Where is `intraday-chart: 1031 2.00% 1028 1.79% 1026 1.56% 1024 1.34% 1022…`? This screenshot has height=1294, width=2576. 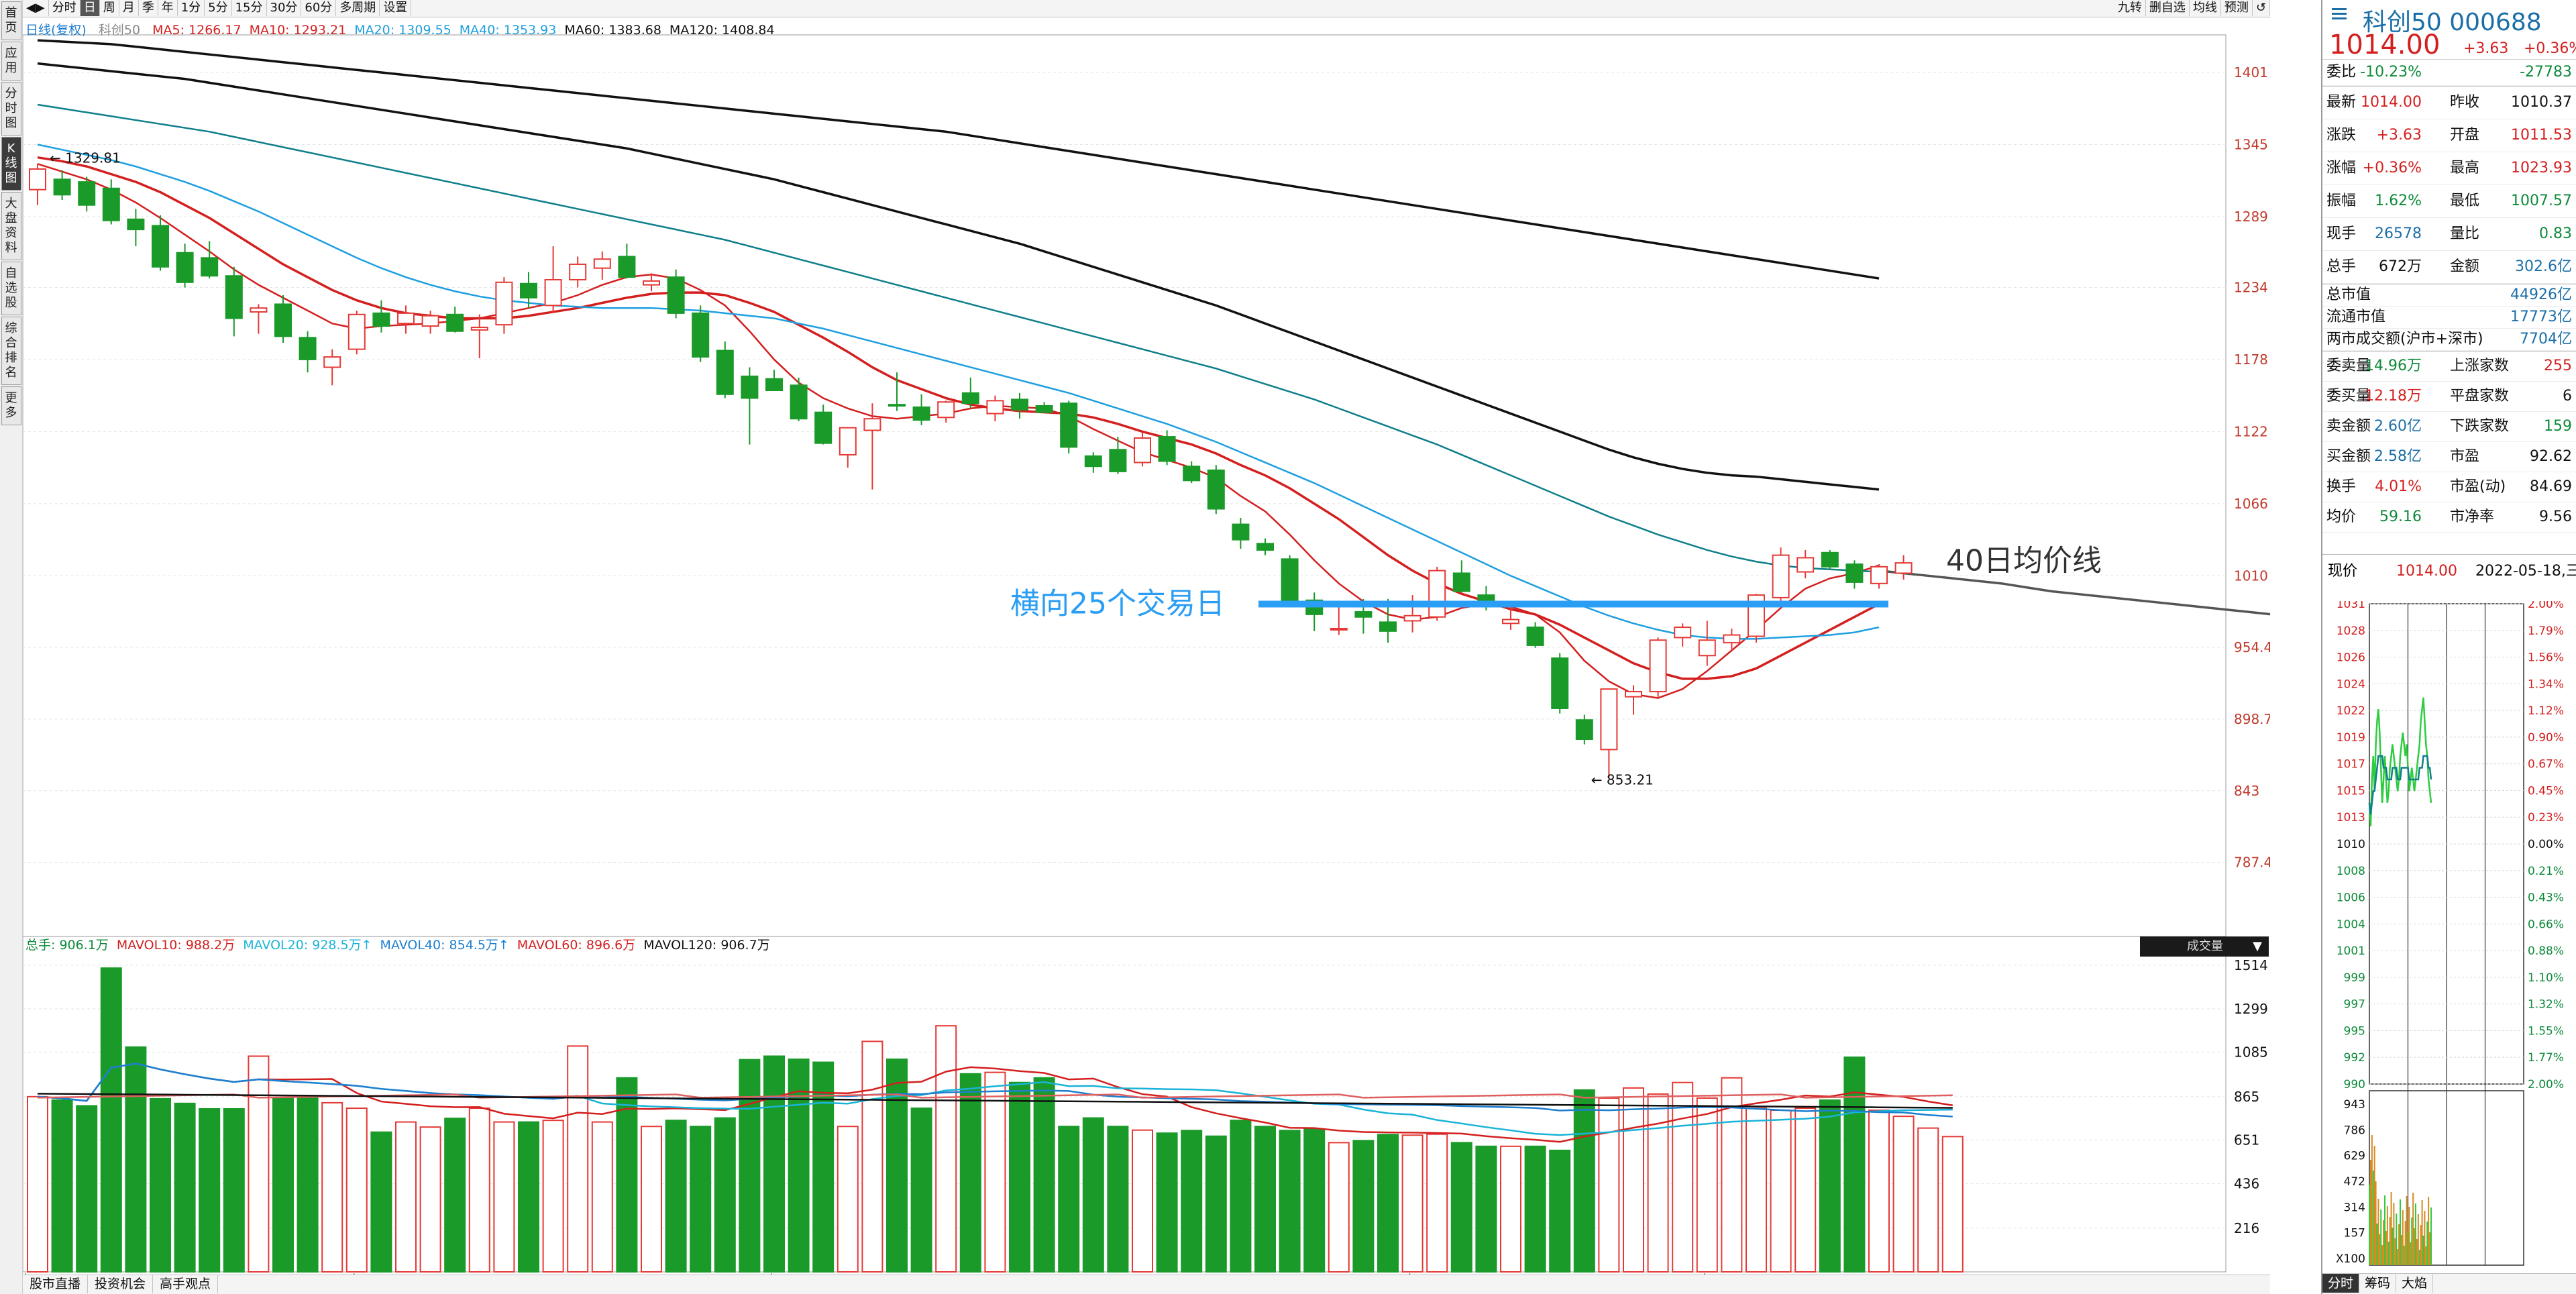
intraday-chart: 1031 2.00% 1028 1.79% 1026 1.56% 1024 1.34% 1022… is located at coordinates (2449, 936).